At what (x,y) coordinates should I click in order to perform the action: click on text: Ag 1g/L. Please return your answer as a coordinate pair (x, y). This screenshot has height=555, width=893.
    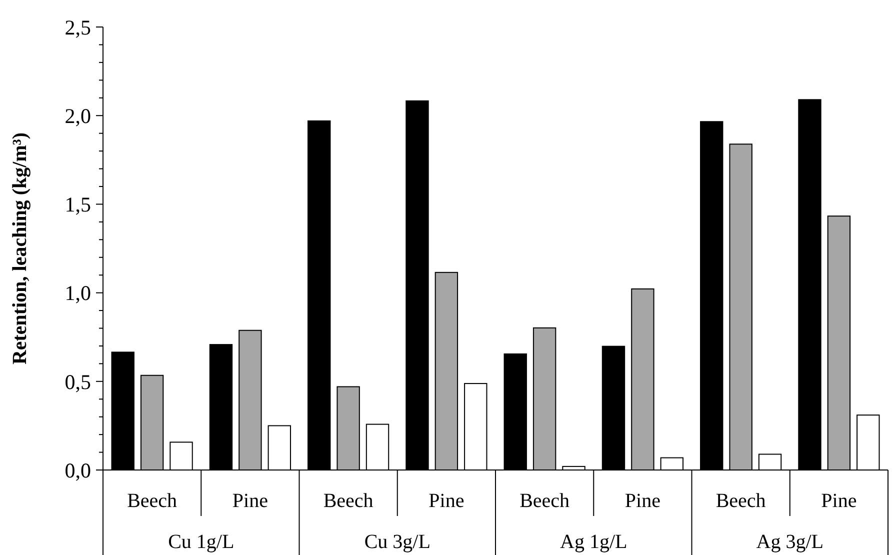
    Looking at the image, I should click on (594, 542).